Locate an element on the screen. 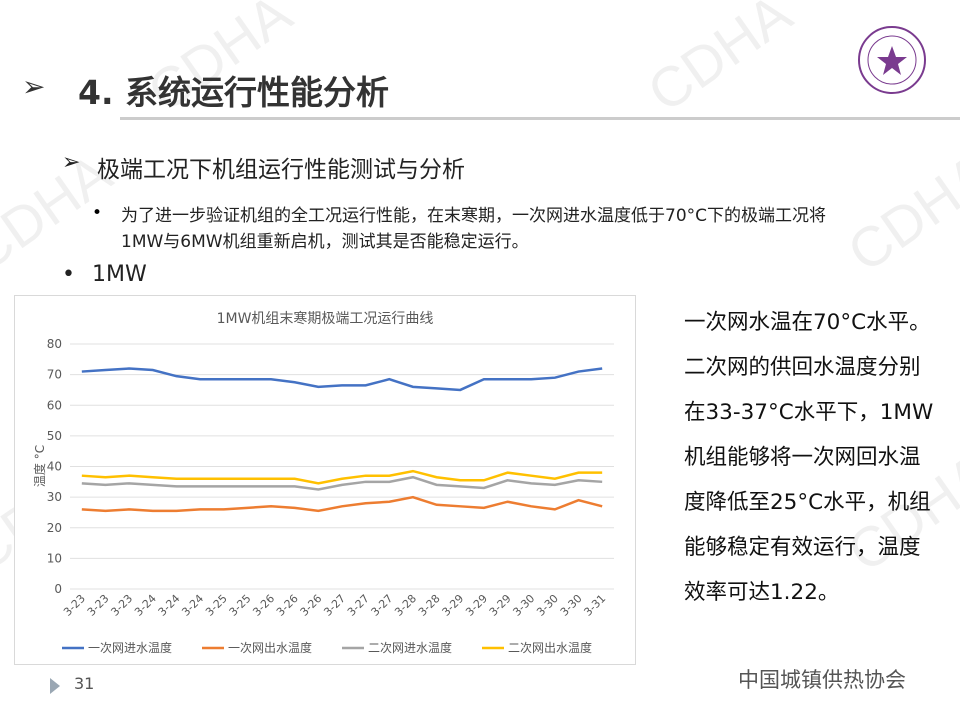 The image size is (960, 720). chart-title: 1MW机组末寒期极端工况运行曲线 is located at coordinates (325, 318).